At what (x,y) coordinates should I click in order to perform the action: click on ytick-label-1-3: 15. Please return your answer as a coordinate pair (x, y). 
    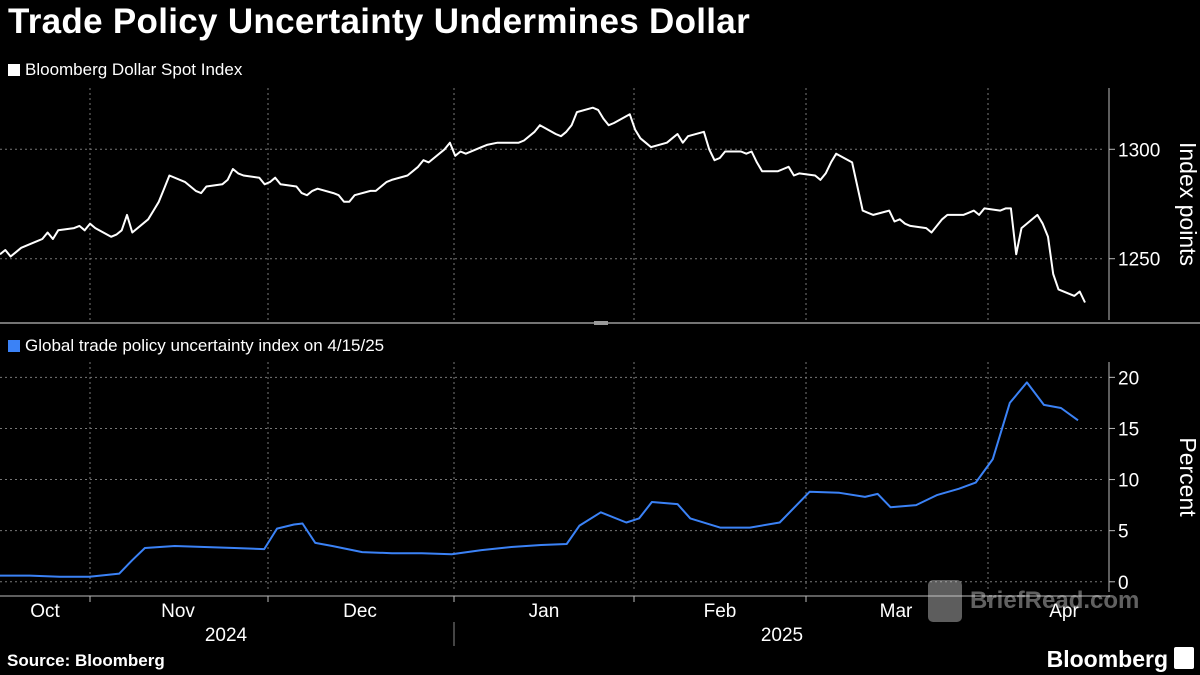
    Looking at the image, I should click on (1128, 429).